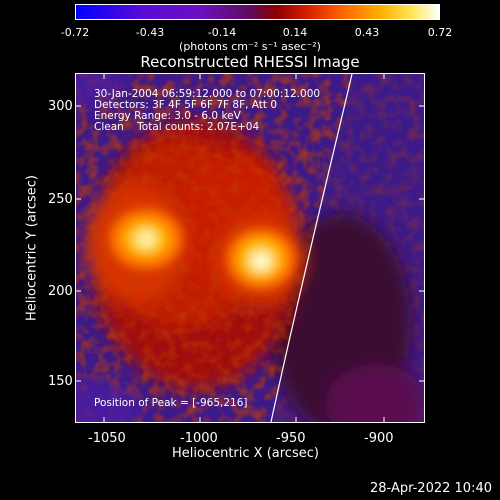 Image resolution: width=500 pixels, height=500 pixels. What do you see at coordinates (245, 453) in the screenshot?
I see `x-axis-label: Heliocentric X (arcsec)` at bounding box center [245, 453].